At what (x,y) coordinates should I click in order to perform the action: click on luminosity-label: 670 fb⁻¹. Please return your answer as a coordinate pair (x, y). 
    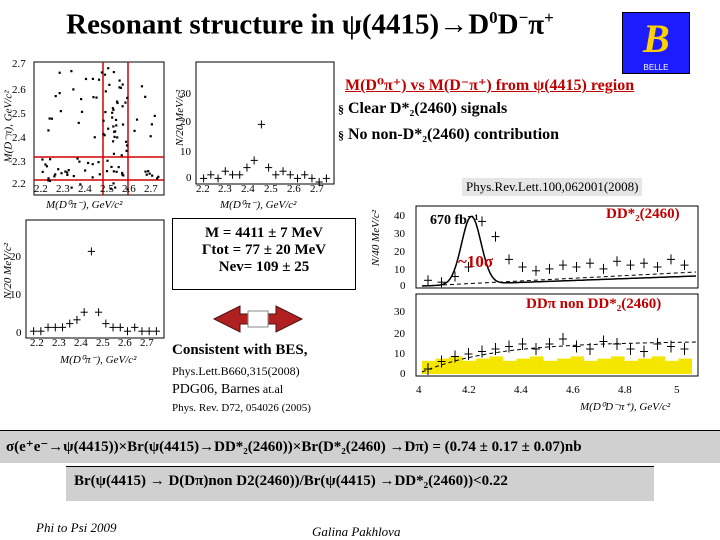
    Looking at the image, I should click on (454, 220).